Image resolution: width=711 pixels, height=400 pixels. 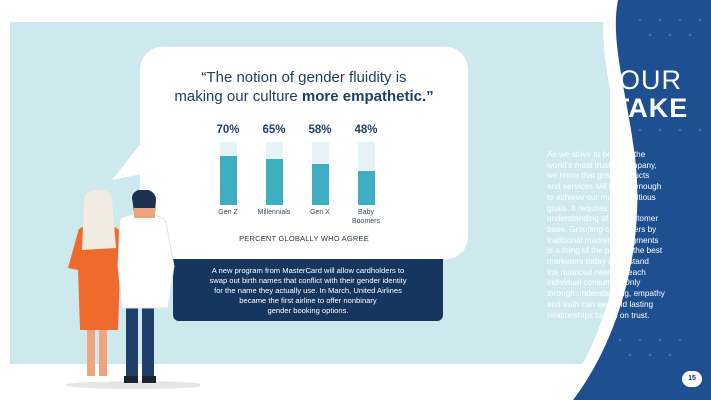 What do you see at coordinates (132, 385) in the screenshot?
I see `floor-shadow` at bounding box center [132, 385].